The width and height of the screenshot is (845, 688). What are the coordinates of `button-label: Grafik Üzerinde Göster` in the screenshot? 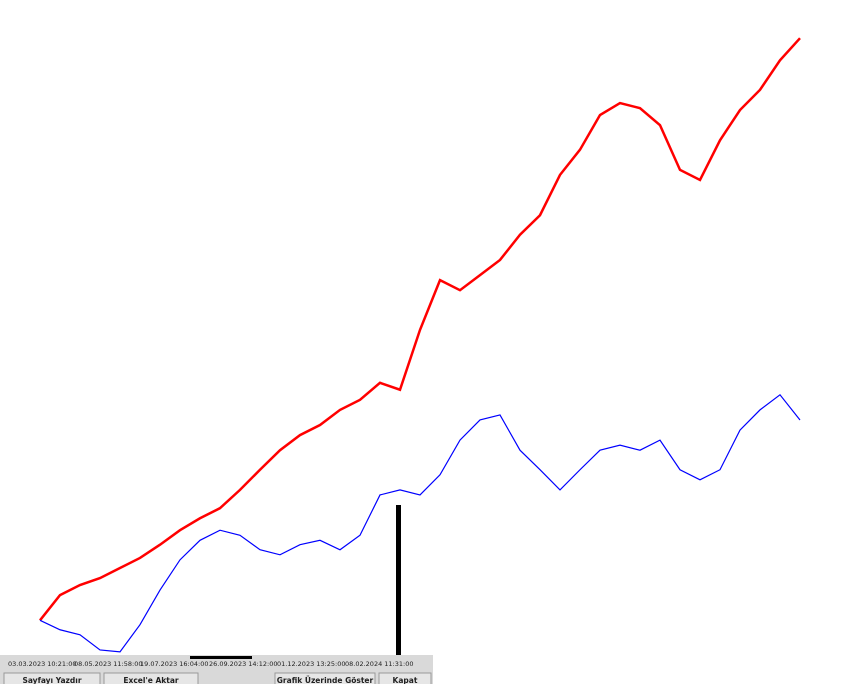 It's located at (325, 680).